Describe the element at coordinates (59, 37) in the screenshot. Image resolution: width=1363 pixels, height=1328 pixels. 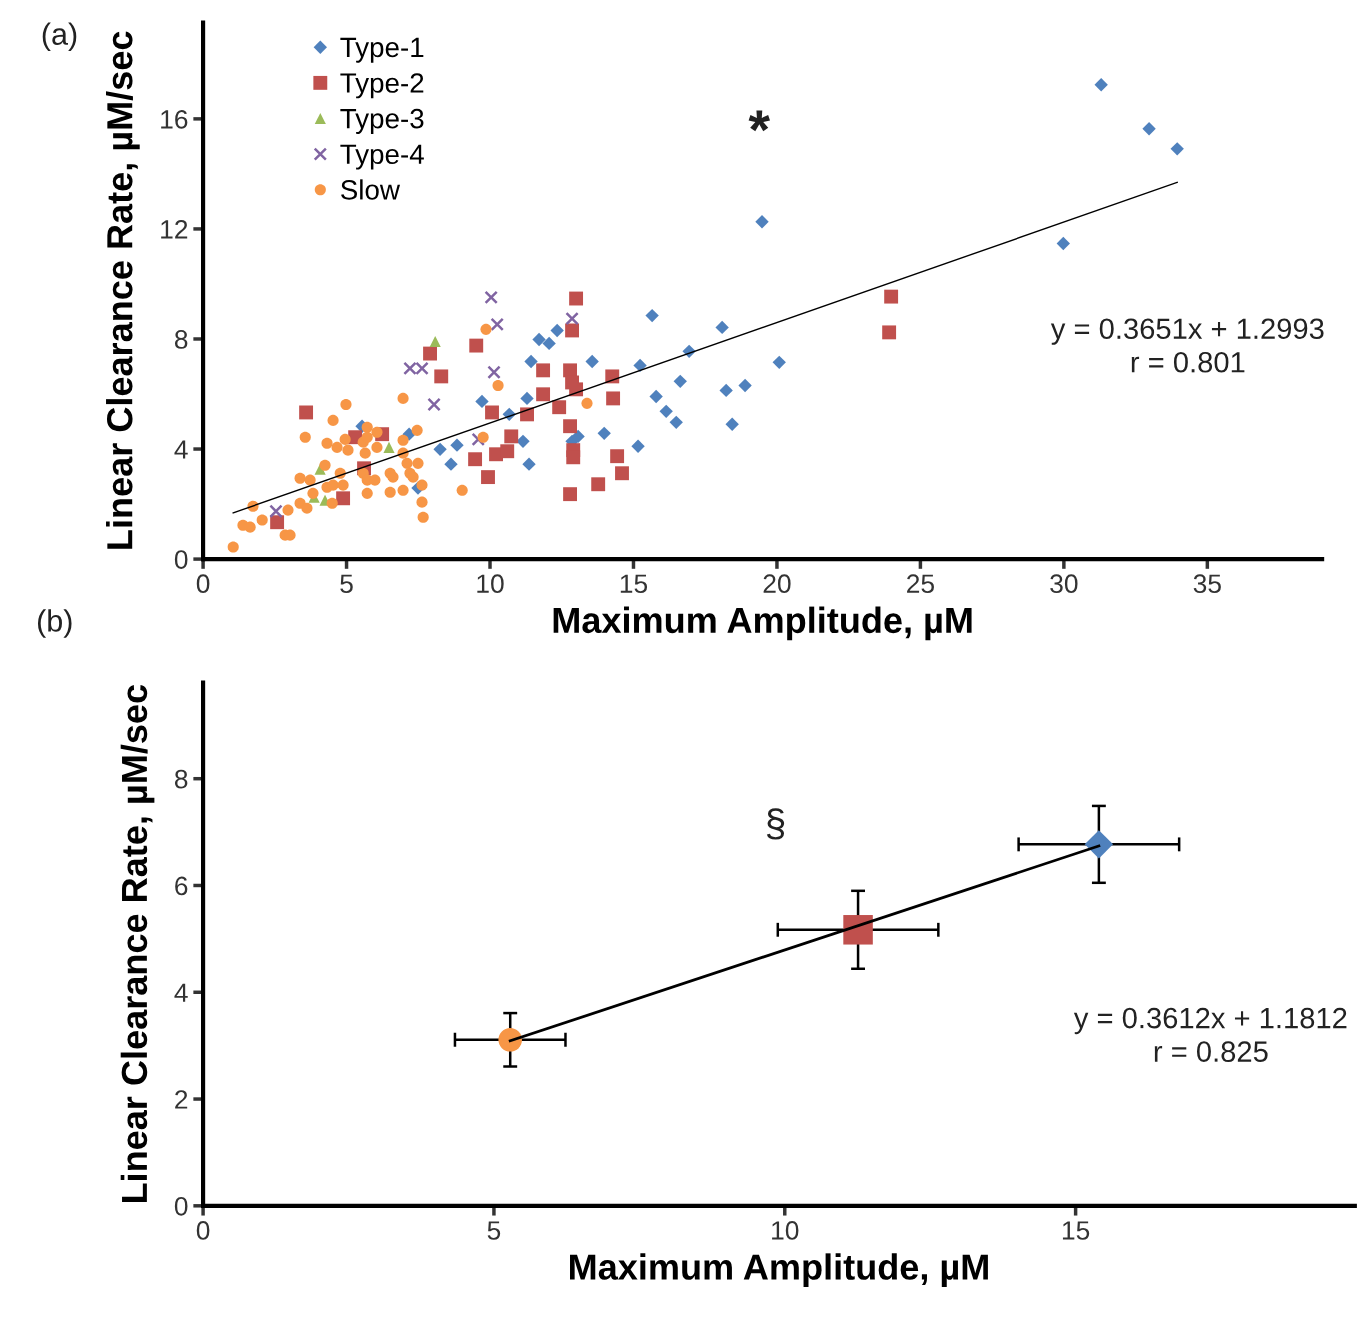
I see `text: (a)` at that location.